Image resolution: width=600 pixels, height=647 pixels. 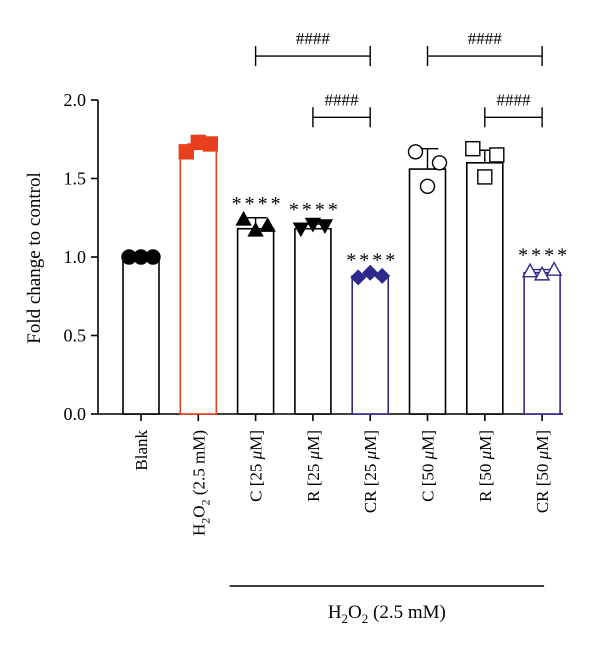 What do you see at coordinates (428, 466) in the screenshot?
I see `x-tick-label: C [50 μM]` at bounding box center [428, 466].